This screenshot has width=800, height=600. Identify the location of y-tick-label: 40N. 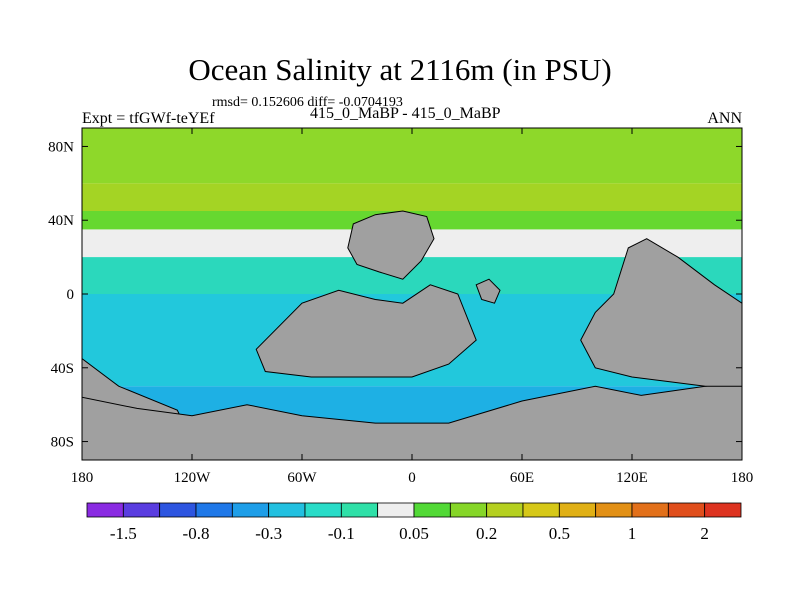
(61, 221).